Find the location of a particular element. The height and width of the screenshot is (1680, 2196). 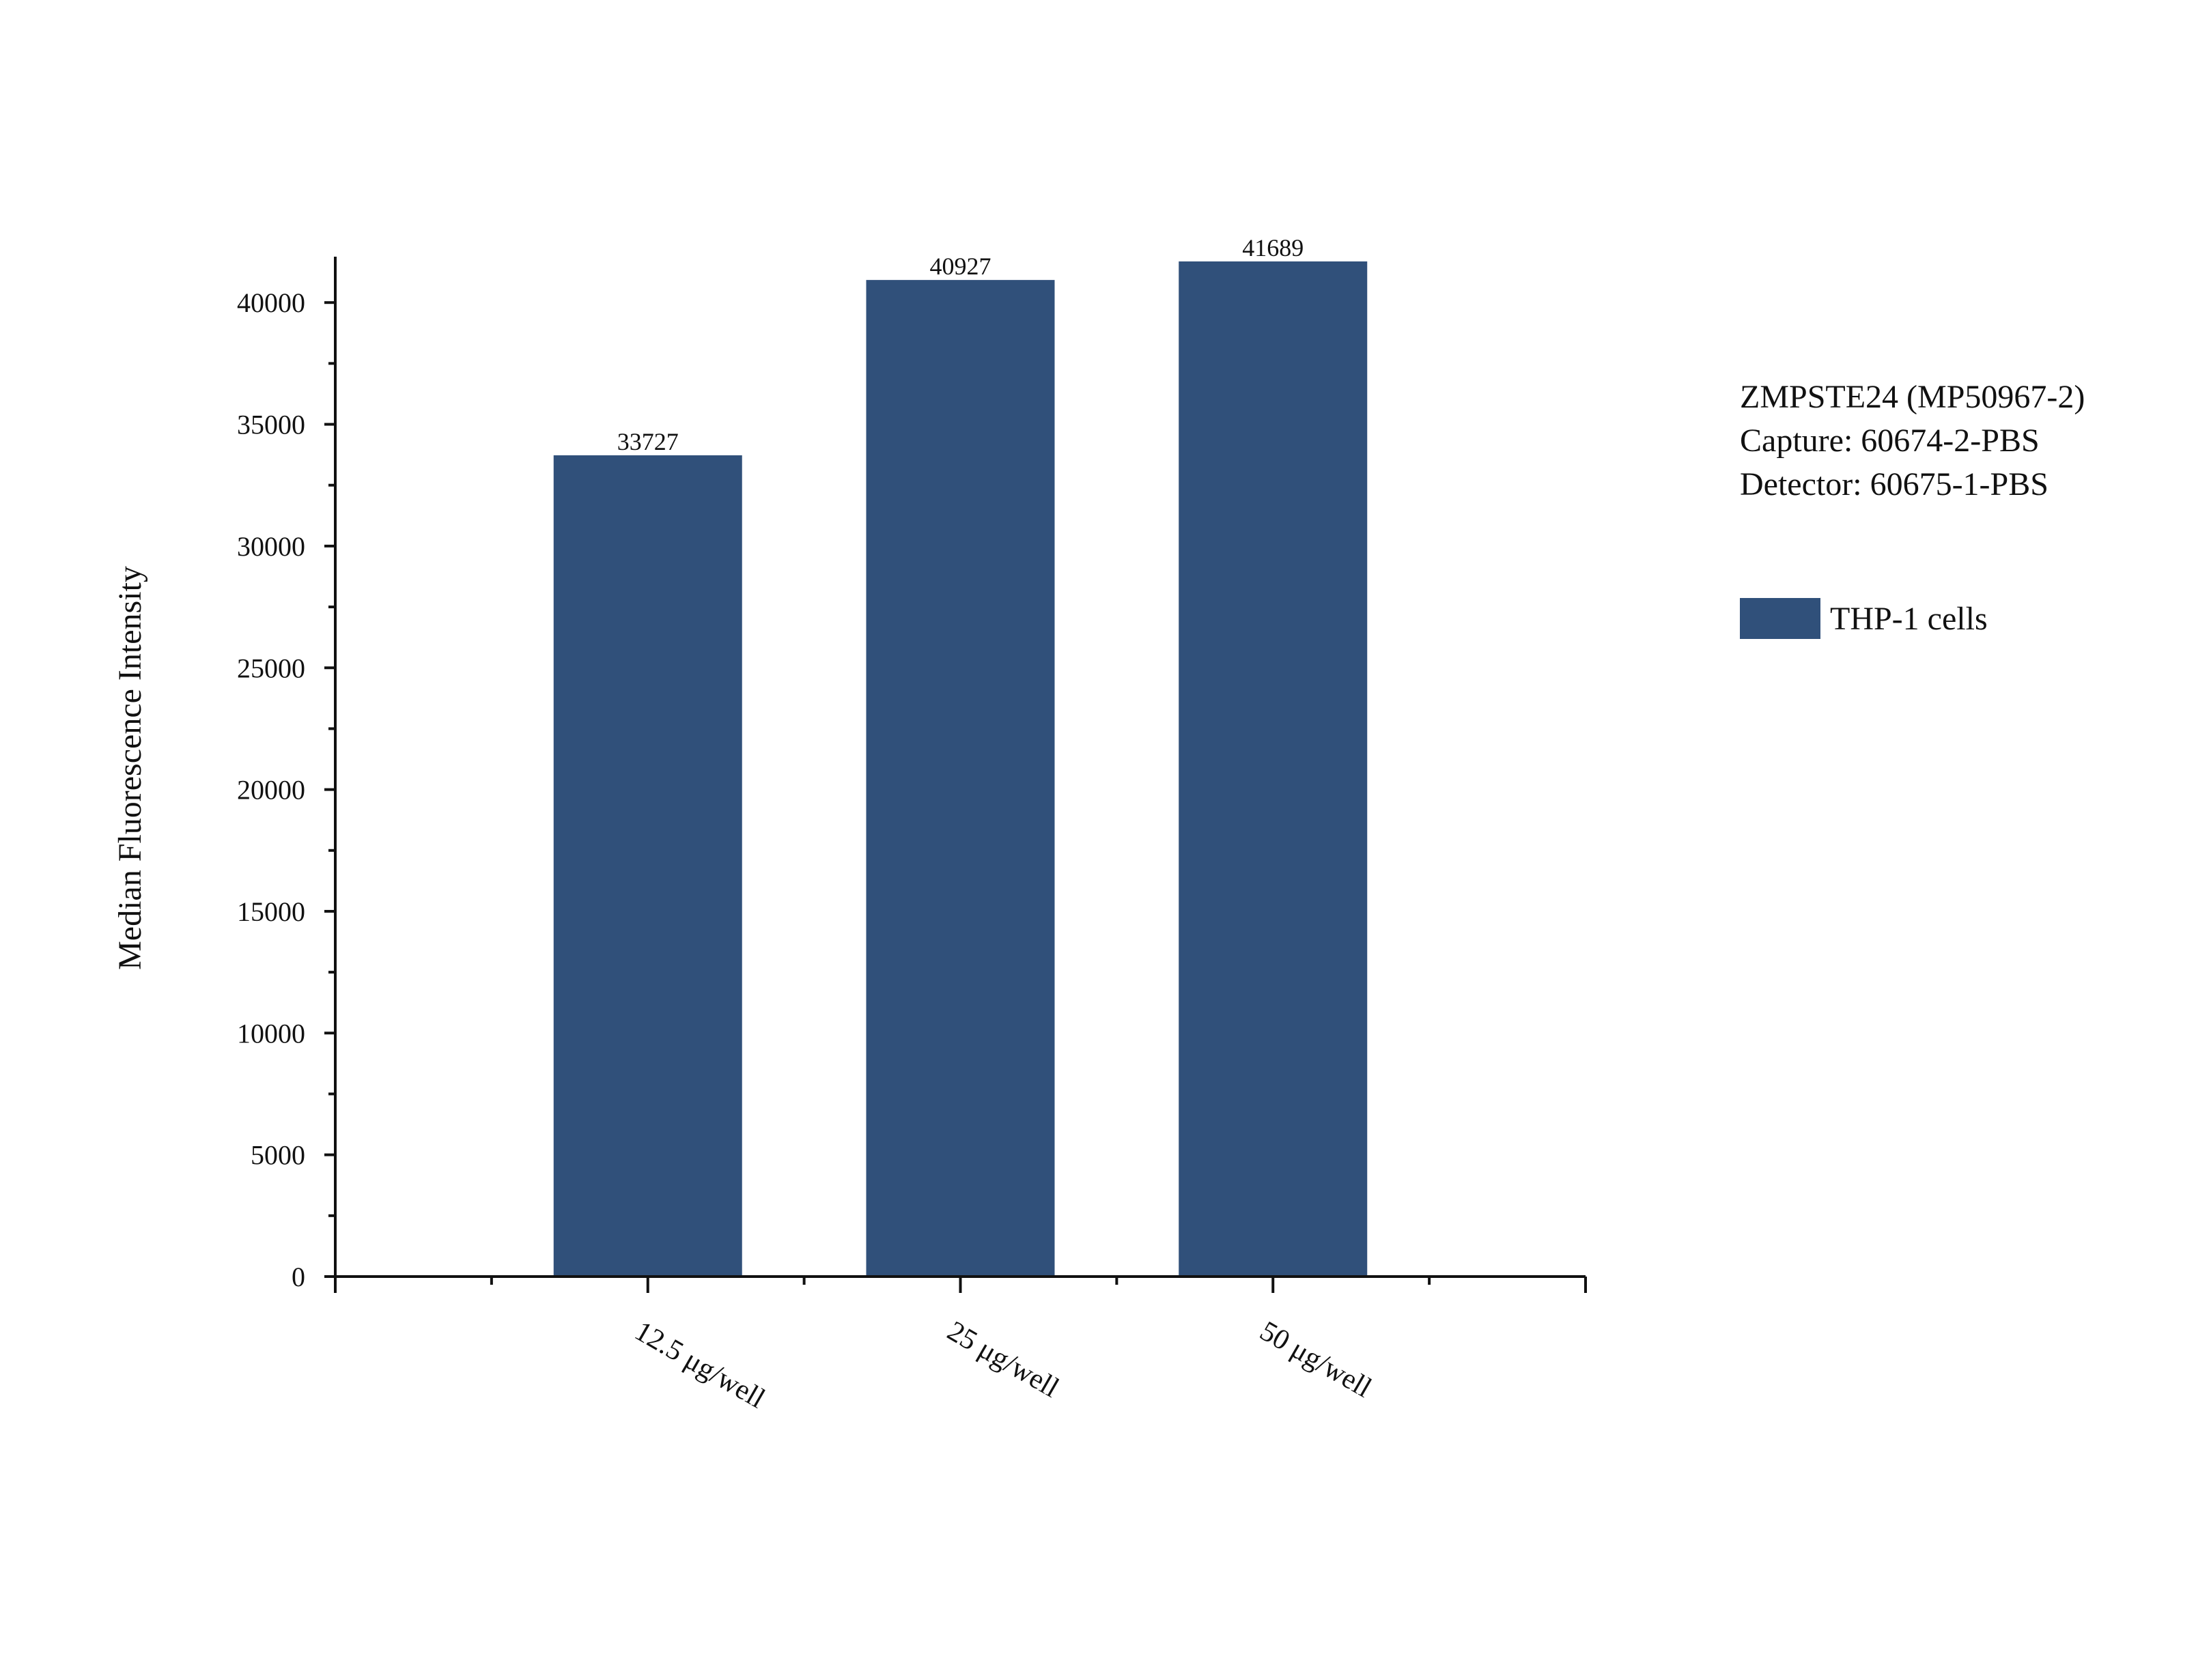

y-tick-label: 20000 is located at coordinates (271, 790).